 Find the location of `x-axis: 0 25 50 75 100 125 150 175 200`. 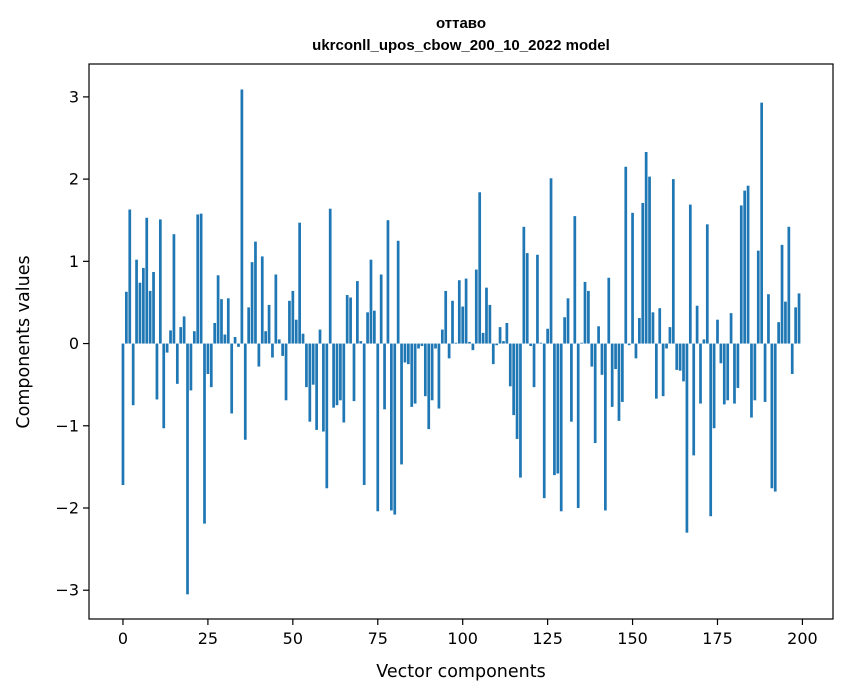

x-axis: 0 25 50 75 100 125 150 175 200 is located at coordinates (468, 633).